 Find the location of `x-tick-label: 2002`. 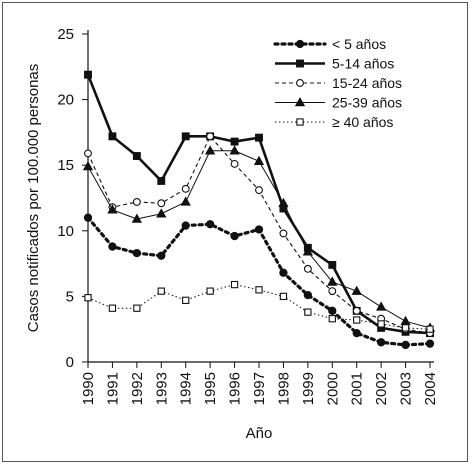

x-tick-label: 2002 is located at coordinates (381, 388).